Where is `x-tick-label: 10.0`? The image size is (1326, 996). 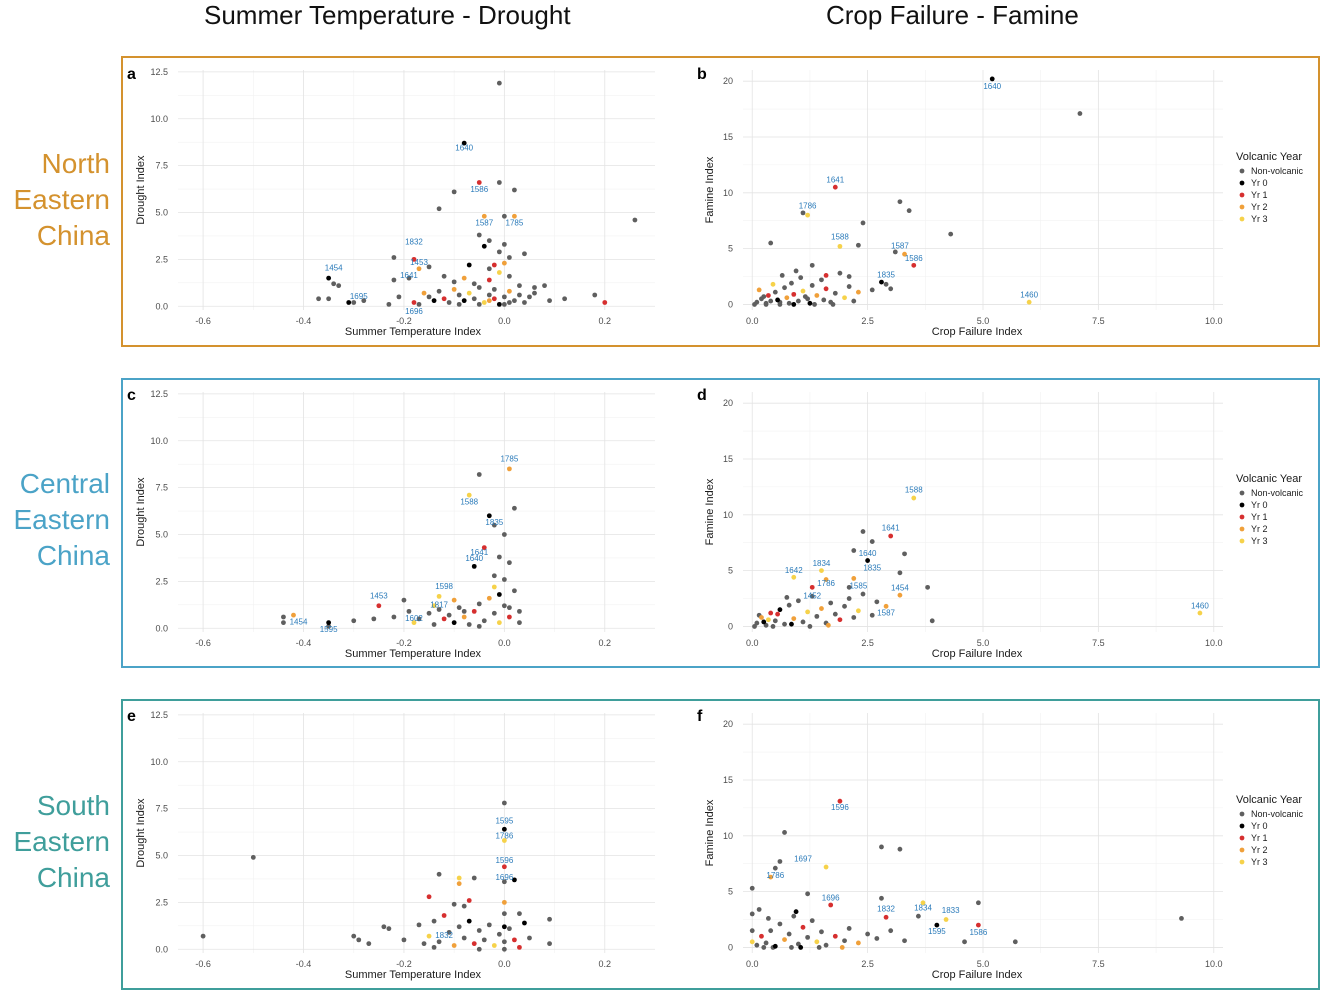 x-tick-label: 10.0 is located at coordinates (1214, 643).